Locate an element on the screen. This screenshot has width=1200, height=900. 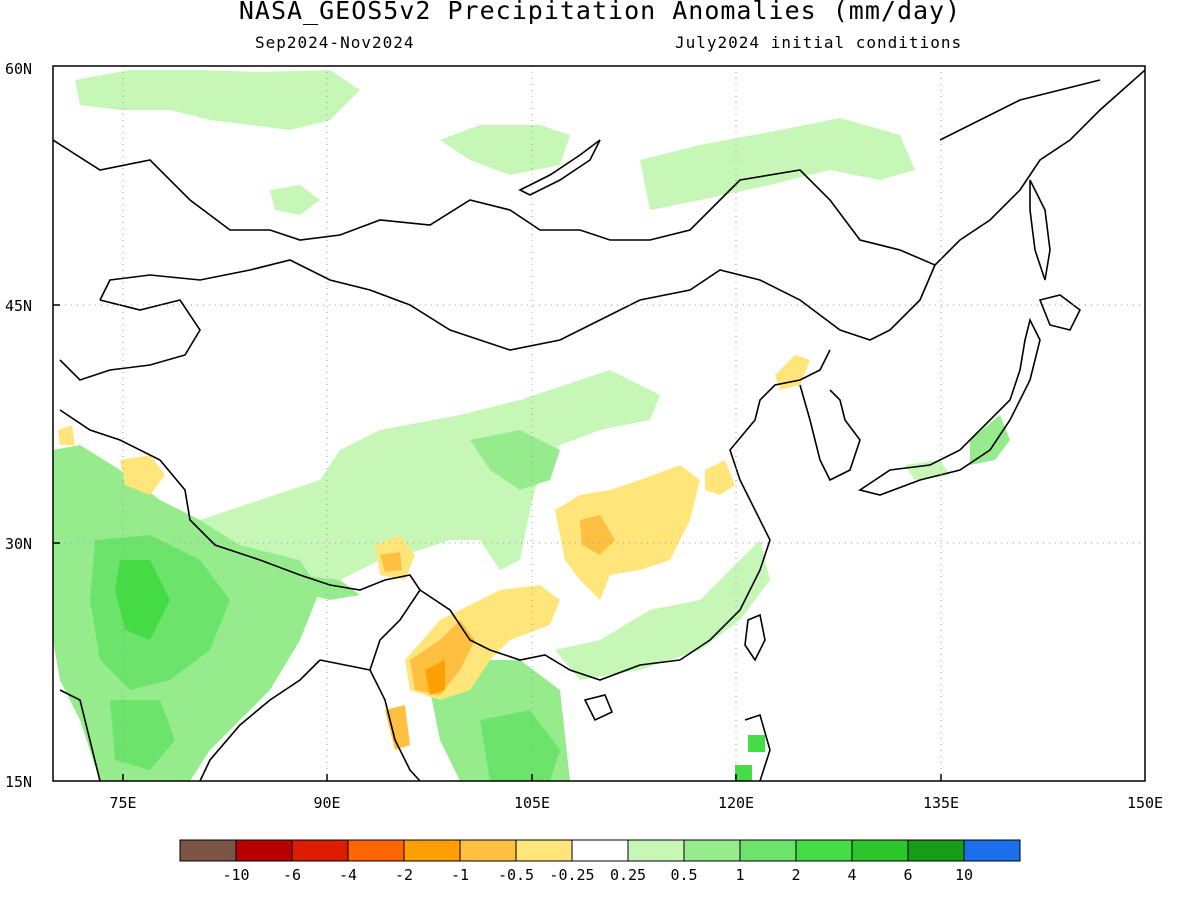
india-coast is located at coordinates (190, 720).